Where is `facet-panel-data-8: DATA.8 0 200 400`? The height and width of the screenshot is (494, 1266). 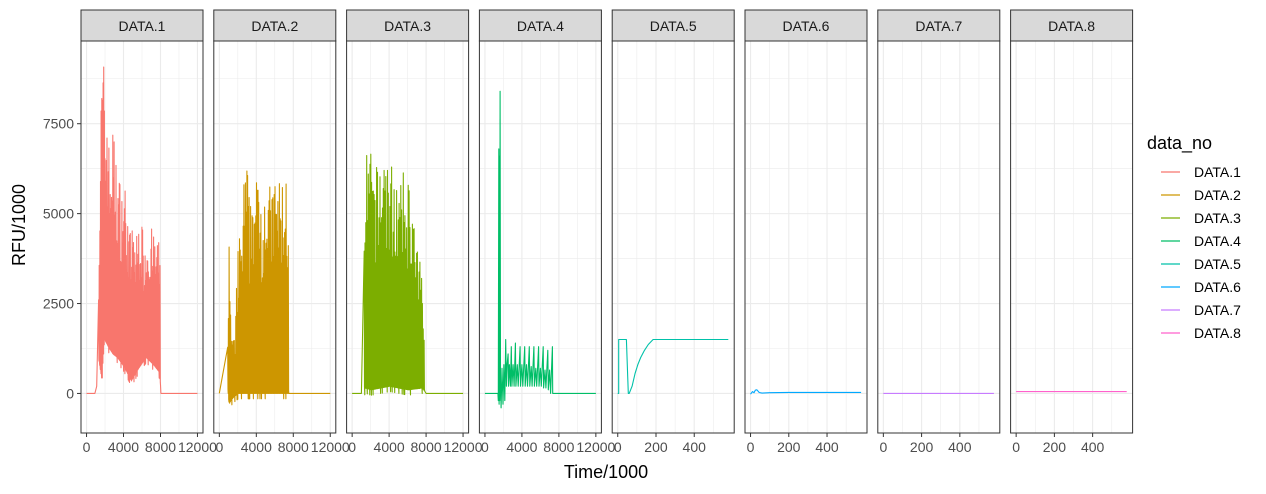 facet-panel-data-8: DATA.8 0 200 400 is located at coordinates (1072, 232).